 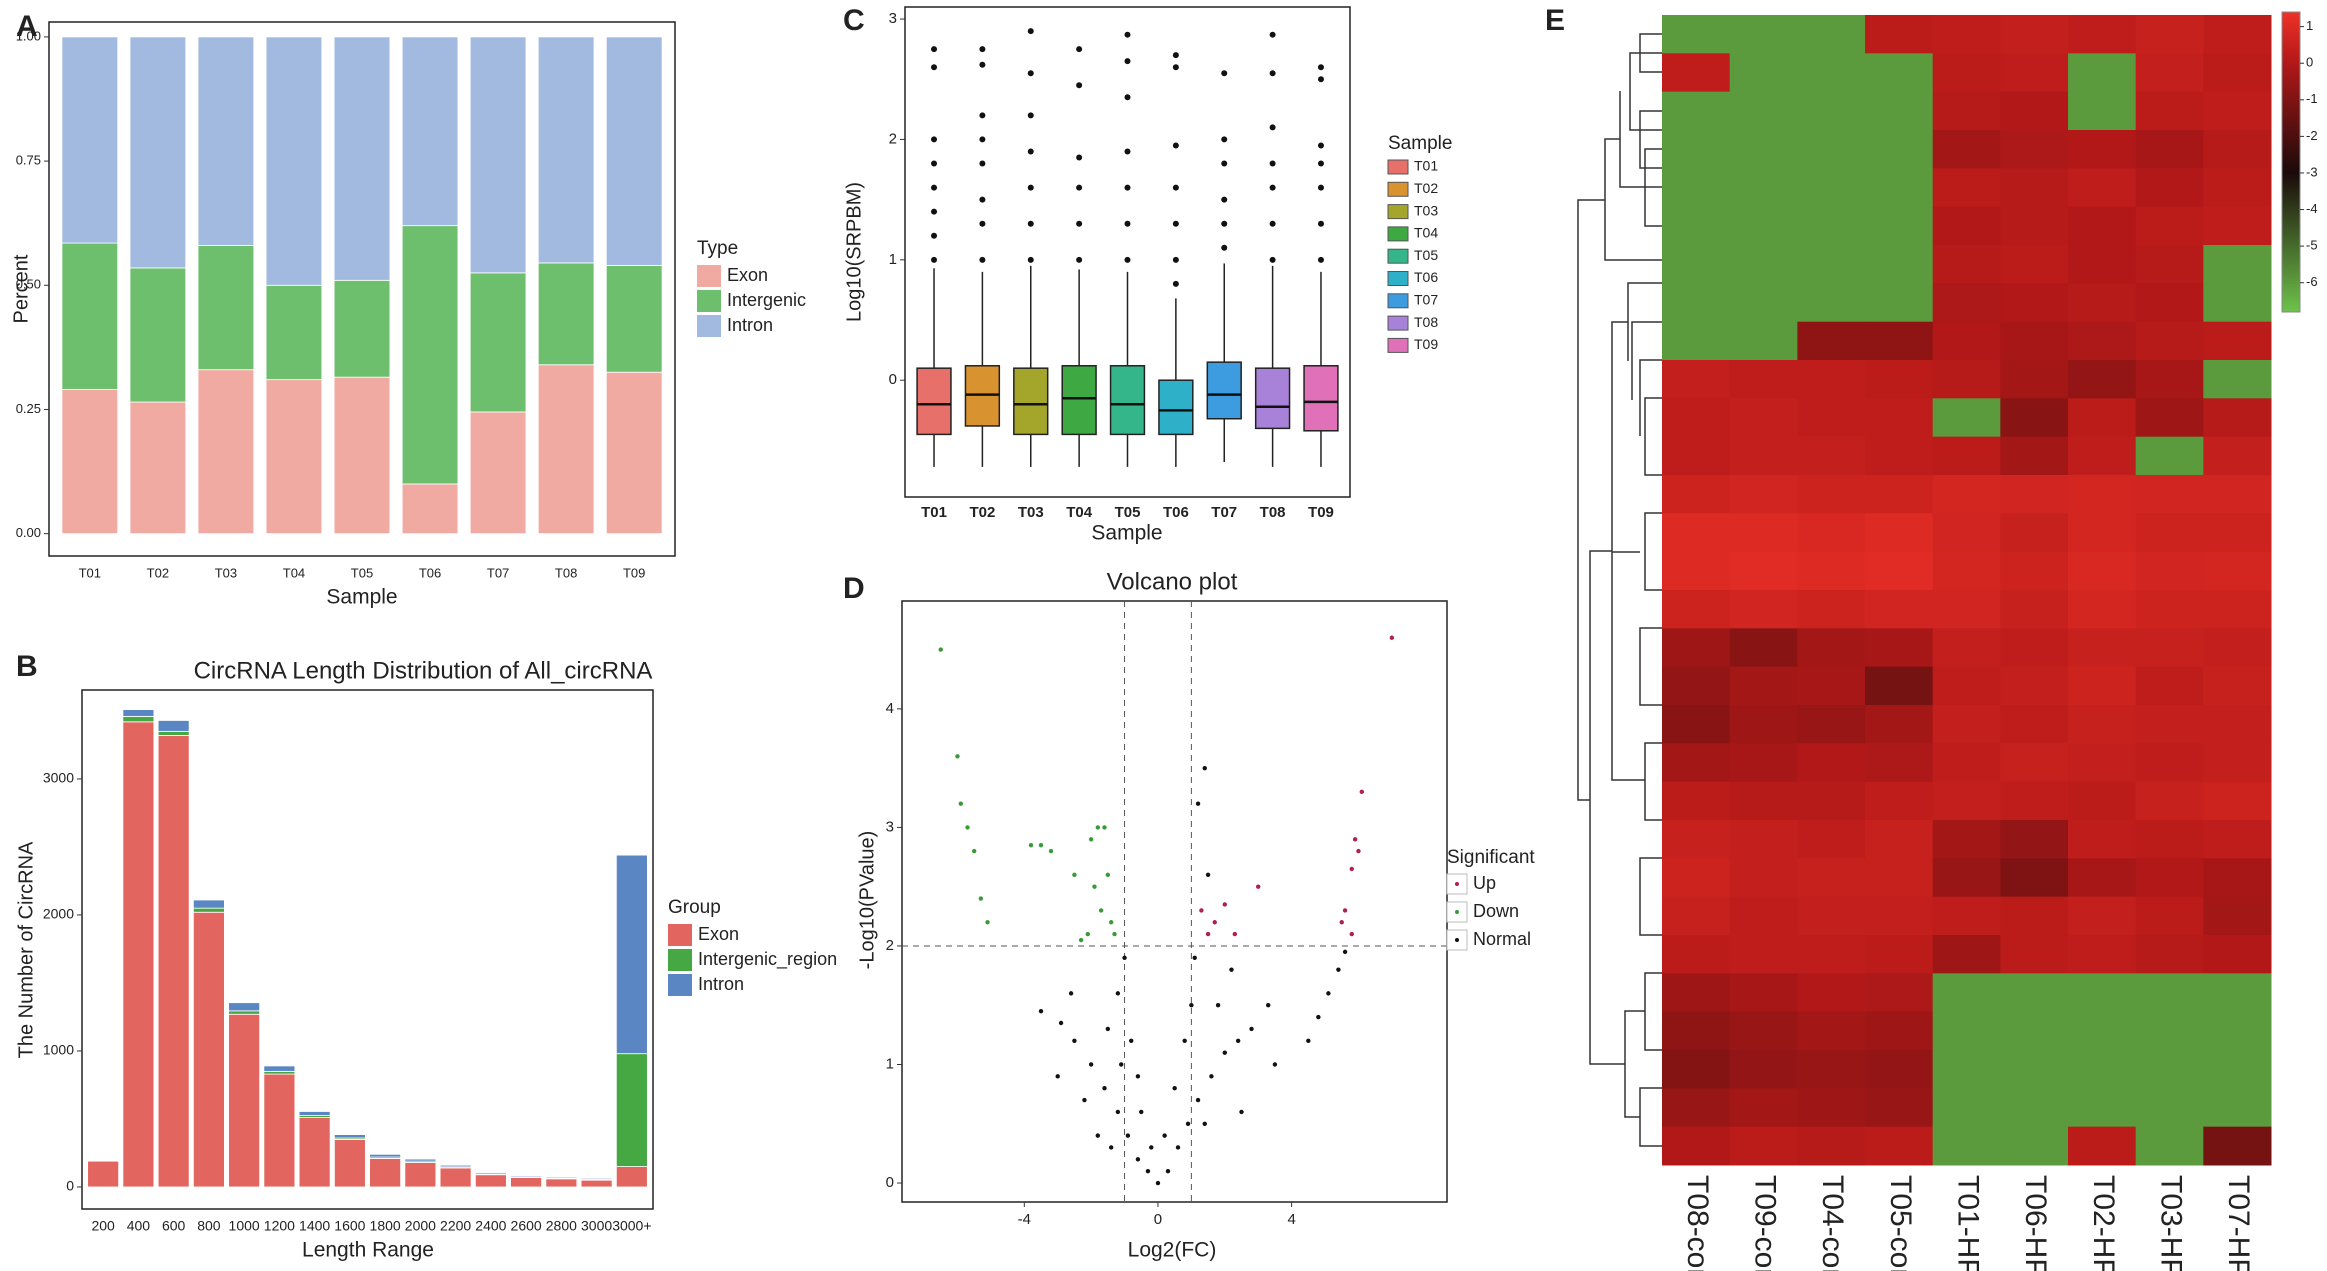 What do you see at coordinates (1079, 512) in the screenshot?
I see `x-tick-label: T04` at bounding box center [1079, 512].